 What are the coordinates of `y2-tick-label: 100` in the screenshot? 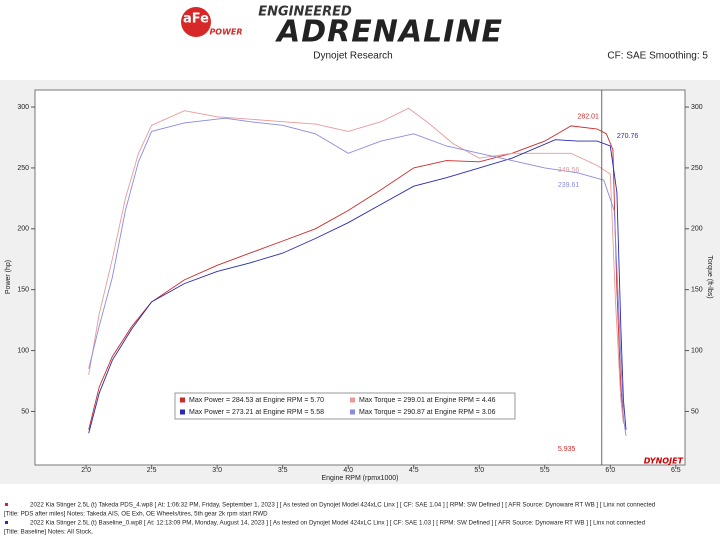 It's located at (697, 350).